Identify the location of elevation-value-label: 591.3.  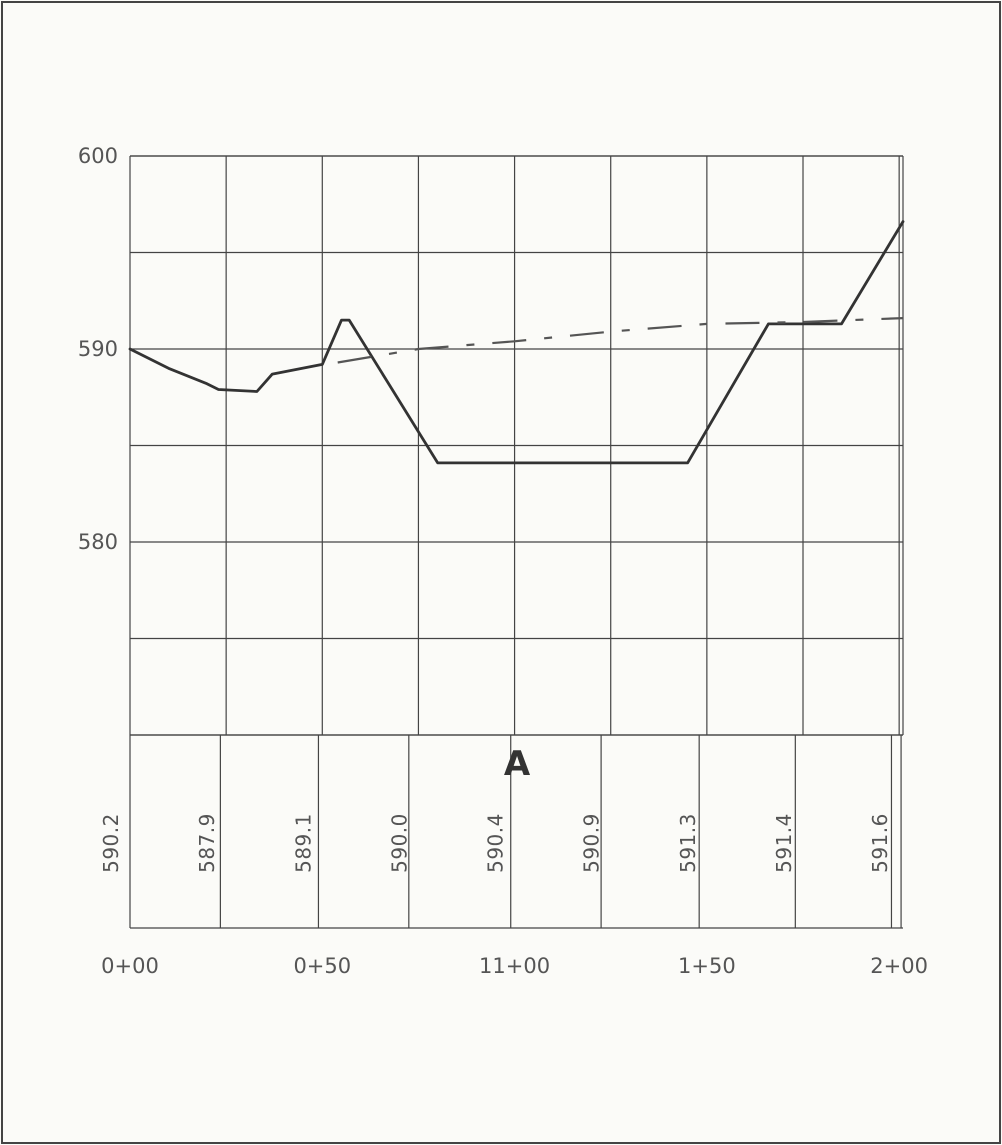
(688, 843).